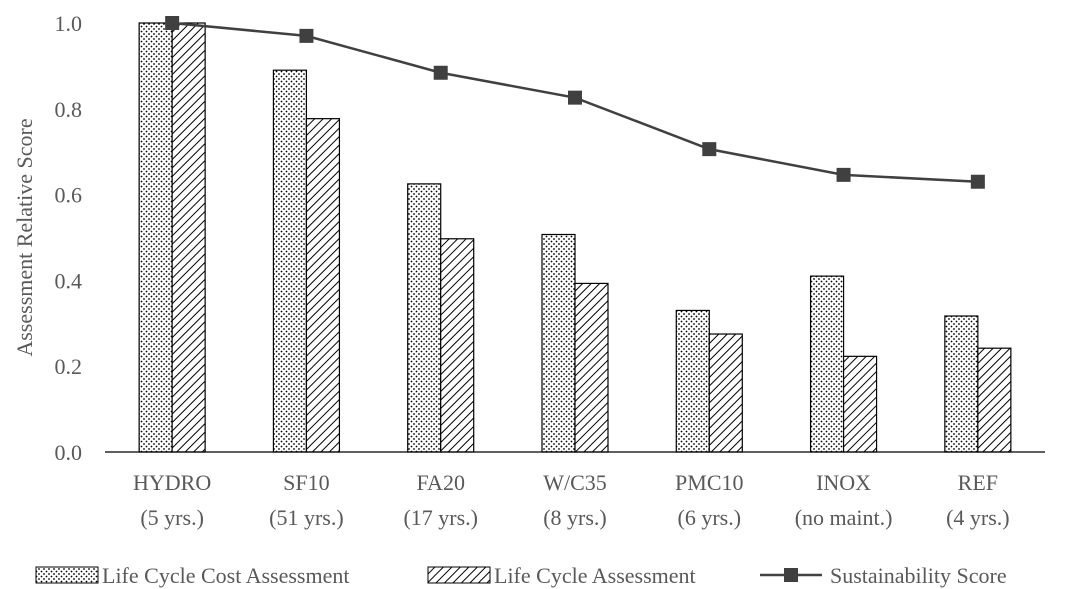  What do you see at coordinates (172, 482) in the screenshot?
I see `x-tick-label: HYDRO` at bounding box center [172, 482].